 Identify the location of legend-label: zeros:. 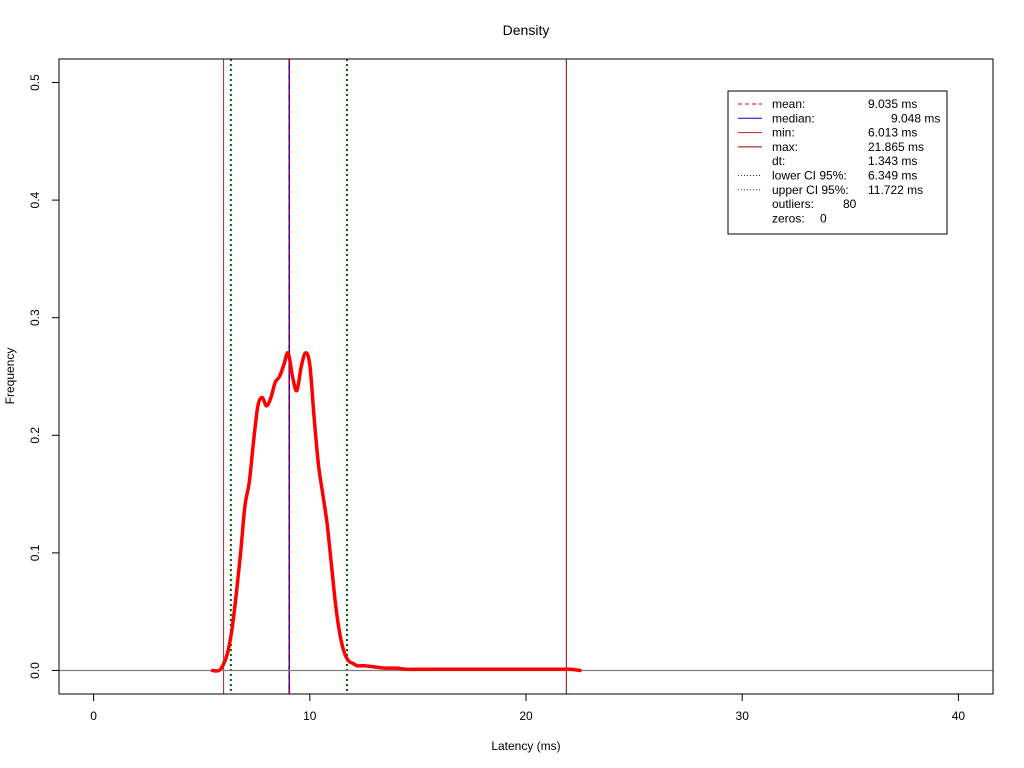
(788, 218).